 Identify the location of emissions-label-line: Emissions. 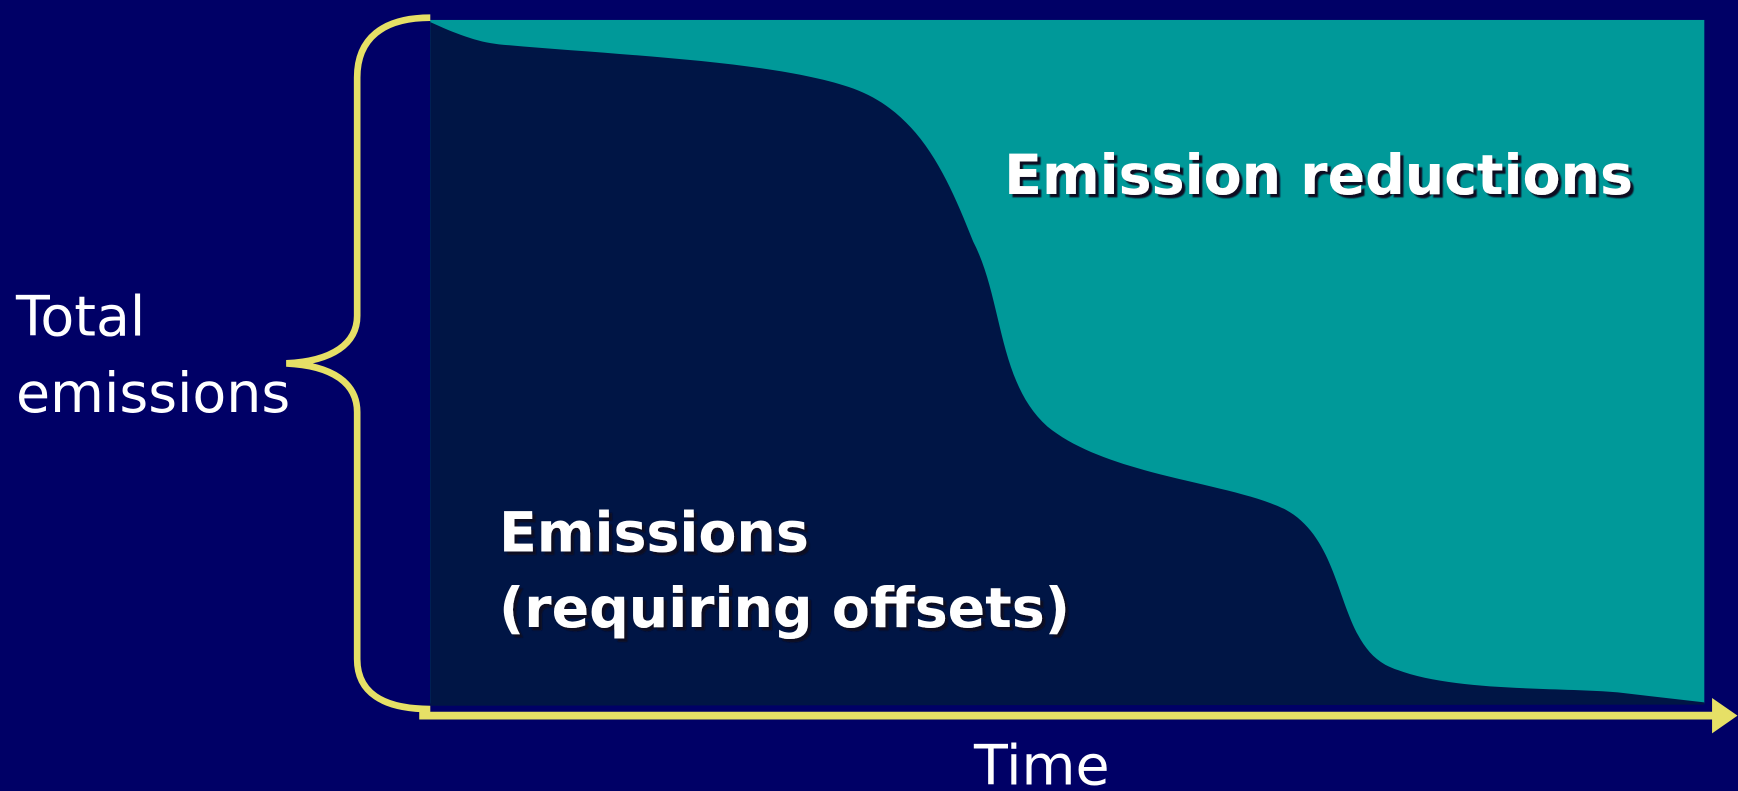
(654, 534).